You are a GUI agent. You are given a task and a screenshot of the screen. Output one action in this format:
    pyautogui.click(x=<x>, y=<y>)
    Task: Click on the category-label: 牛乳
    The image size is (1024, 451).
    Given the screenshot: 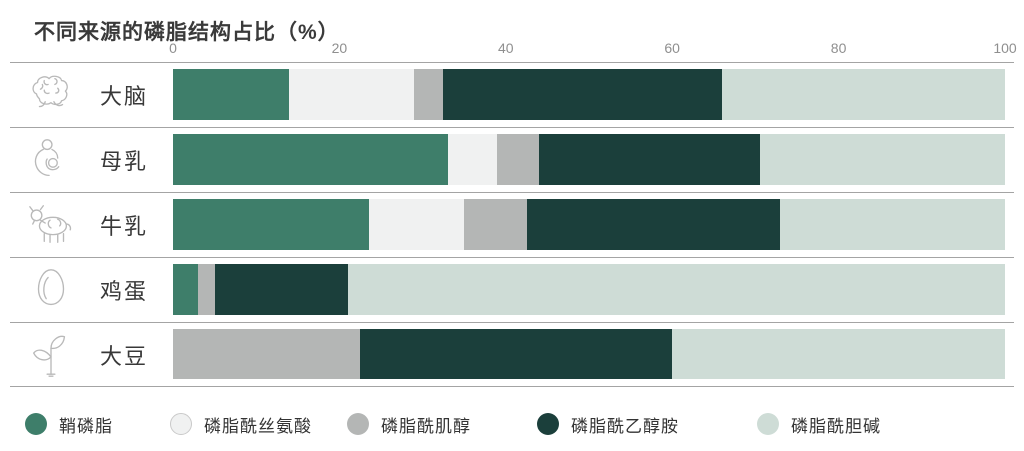 What is the action you would take?
    pyautogui.click(x=124, y=226)
    